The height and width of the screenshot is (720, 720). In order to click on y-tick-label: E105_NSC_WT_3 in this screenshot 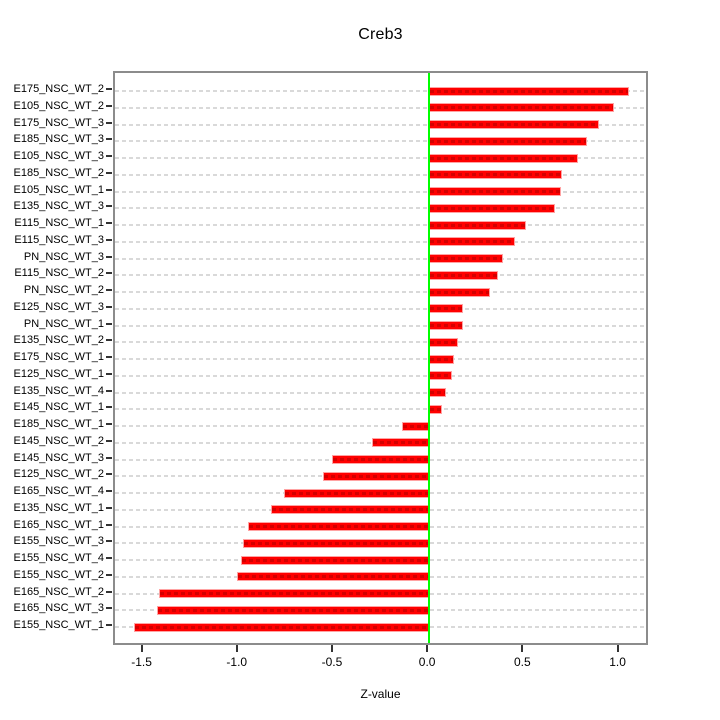, I will do `click(59, 156)`.